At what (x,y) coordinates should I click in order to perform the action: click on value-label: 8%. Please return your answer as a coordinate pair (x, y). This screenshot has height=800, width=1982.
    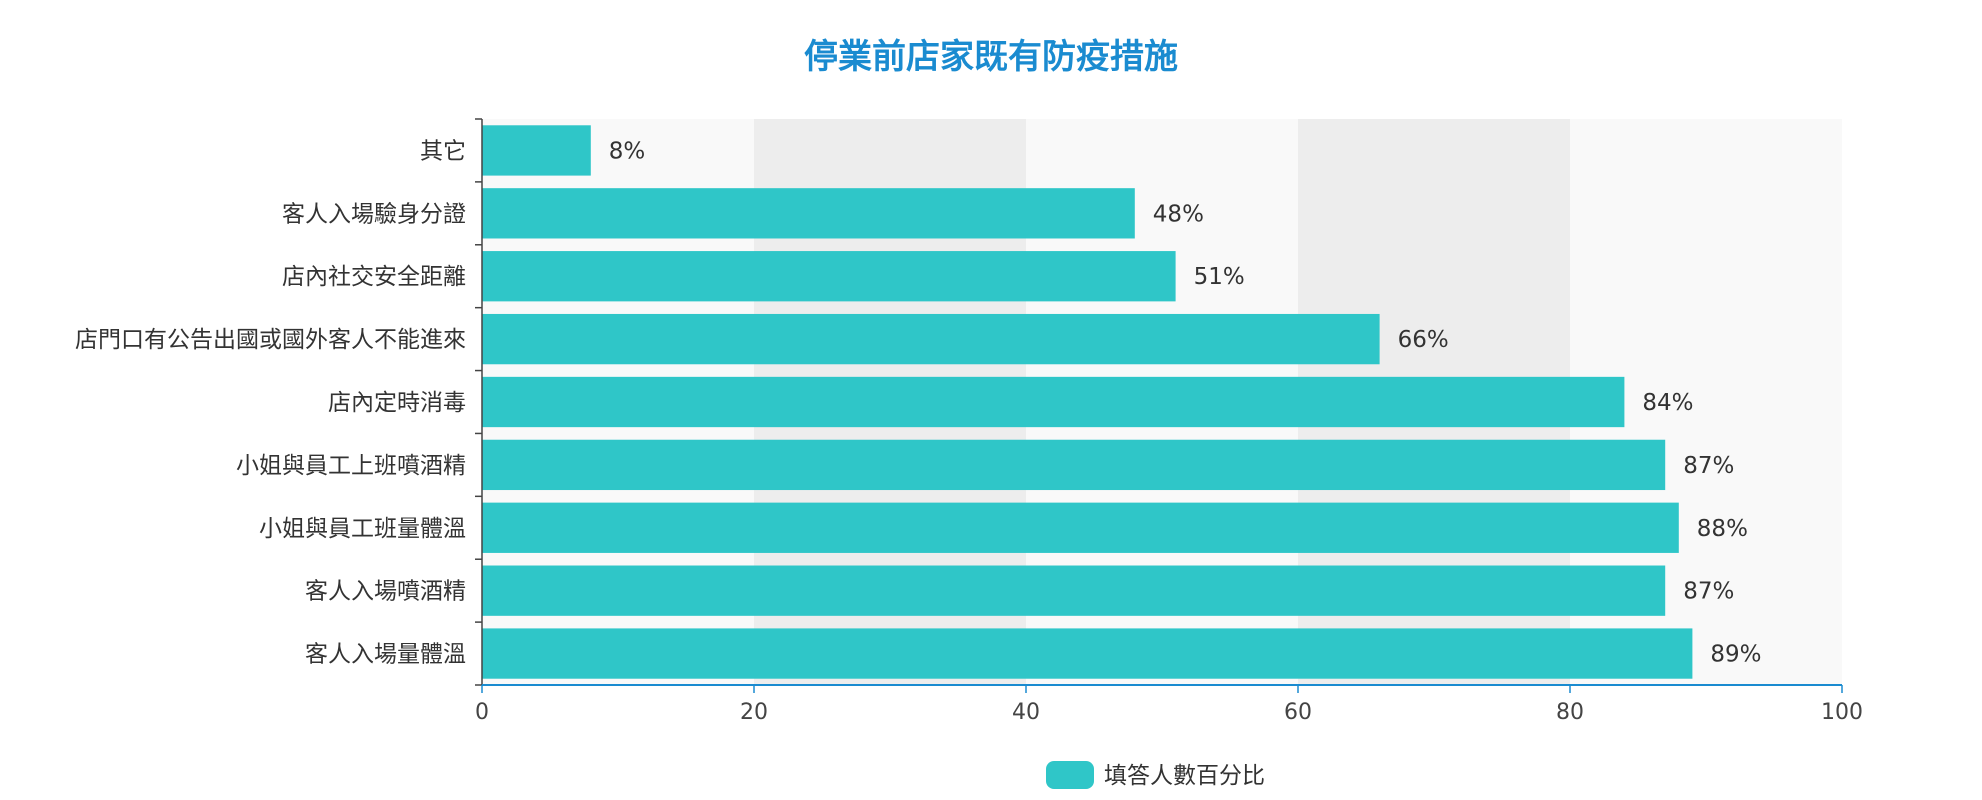
    Looking at the image, I should click on (627, 151).